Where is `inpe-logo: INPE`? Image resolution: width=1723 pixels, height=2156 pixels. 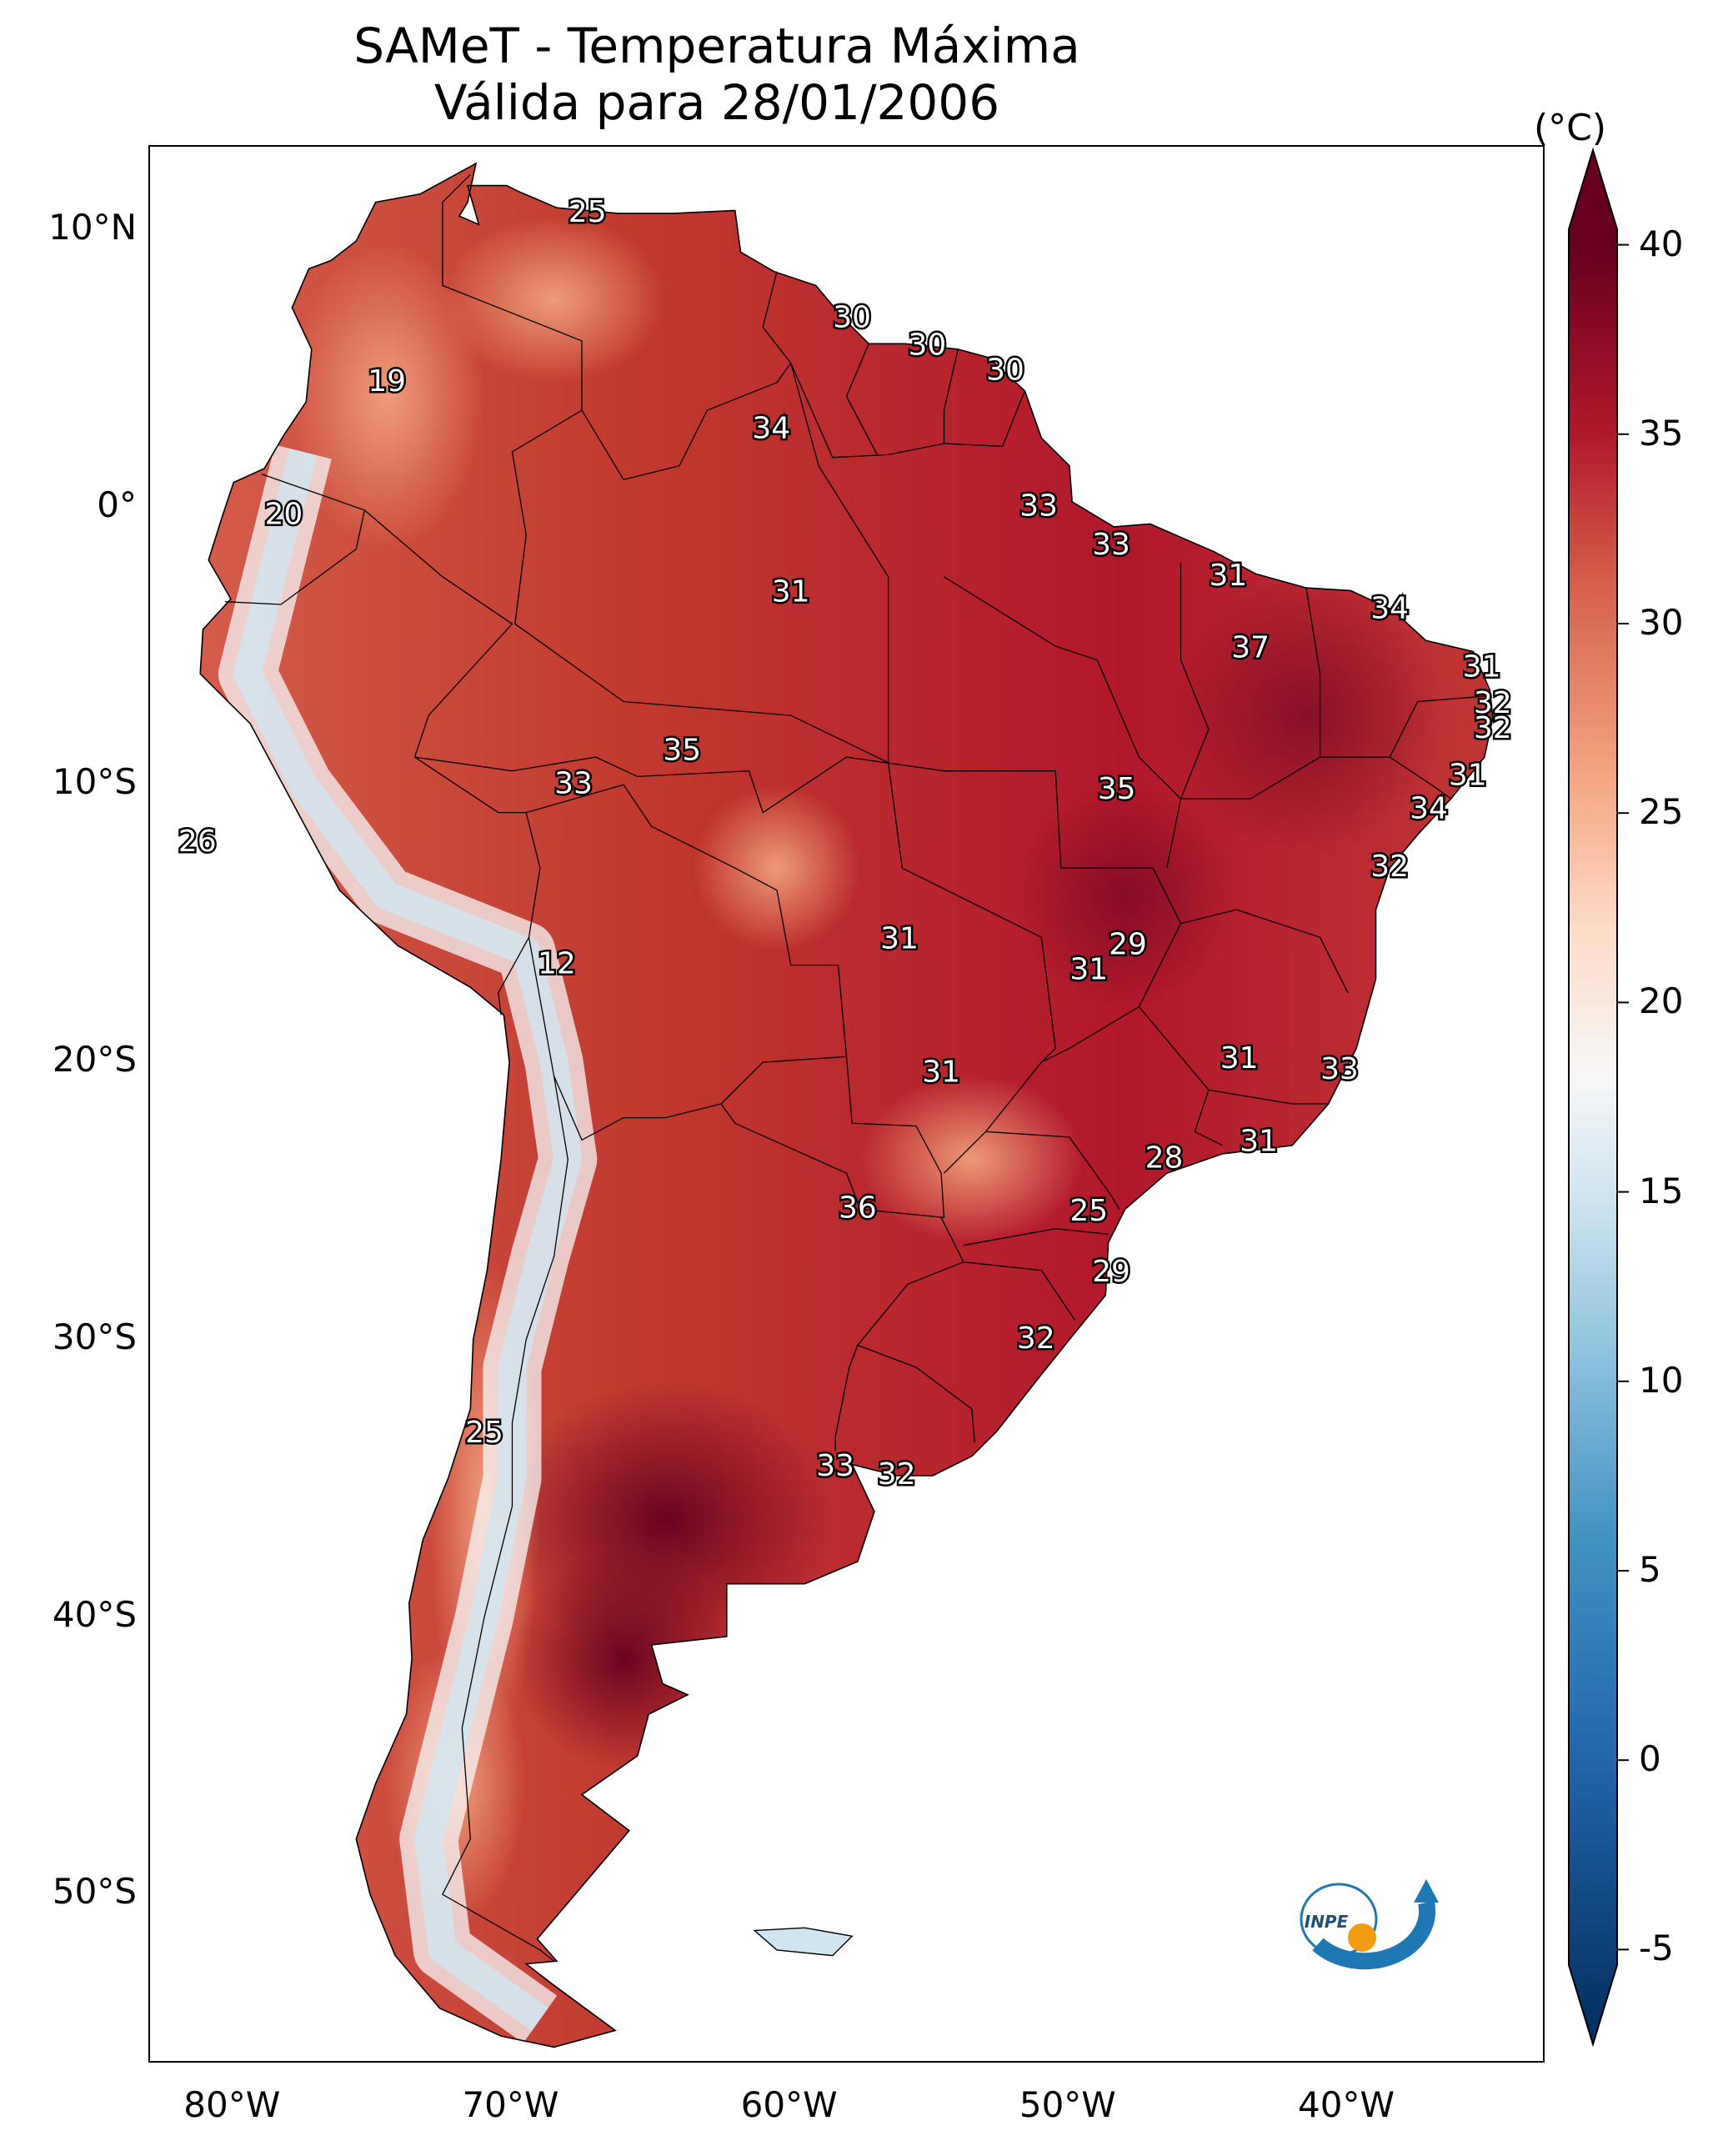 inpe-logo: INPE is located at coordinates (1369, 1925).